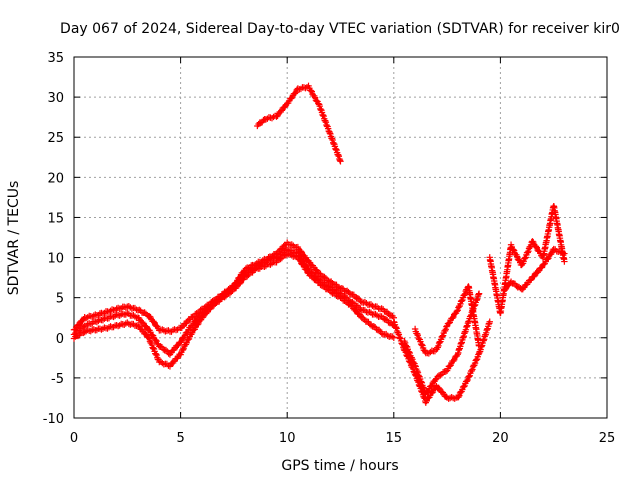 This screenshot has width=640, height=480. I want to click on x-tick-label: 10, so click(287, 438).